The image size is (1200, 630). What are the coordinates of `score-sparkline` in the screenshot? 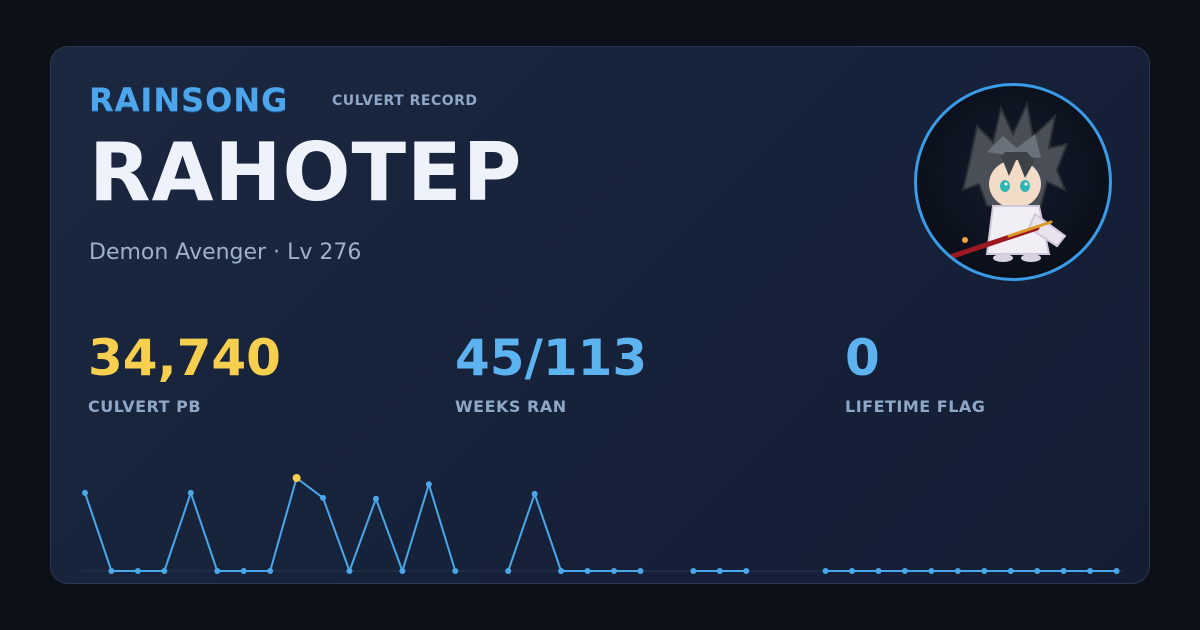 It's located at (602, 524).